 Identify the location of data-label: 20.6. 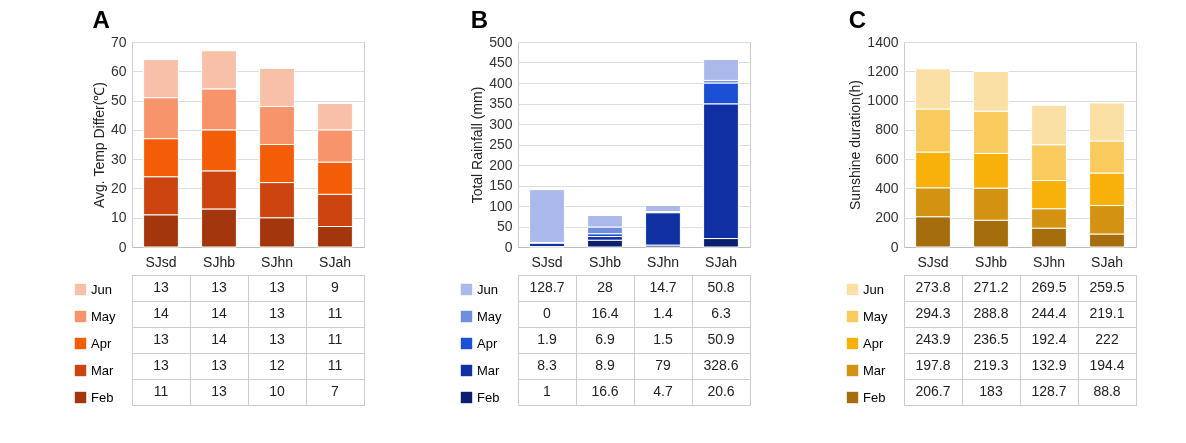
(721, 391).